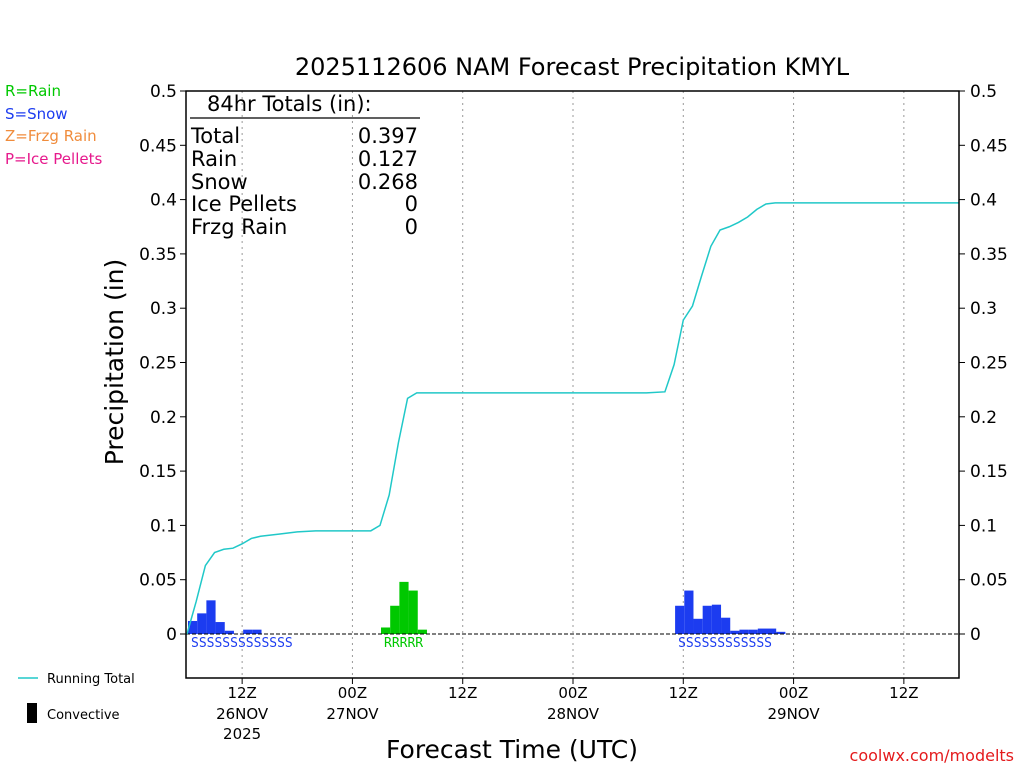  What do you see at coordinates (725, 643) in the screenshot?
I see `ptype-label-row: SSSSSSSSSSSS` at bounding box center [725, 643].